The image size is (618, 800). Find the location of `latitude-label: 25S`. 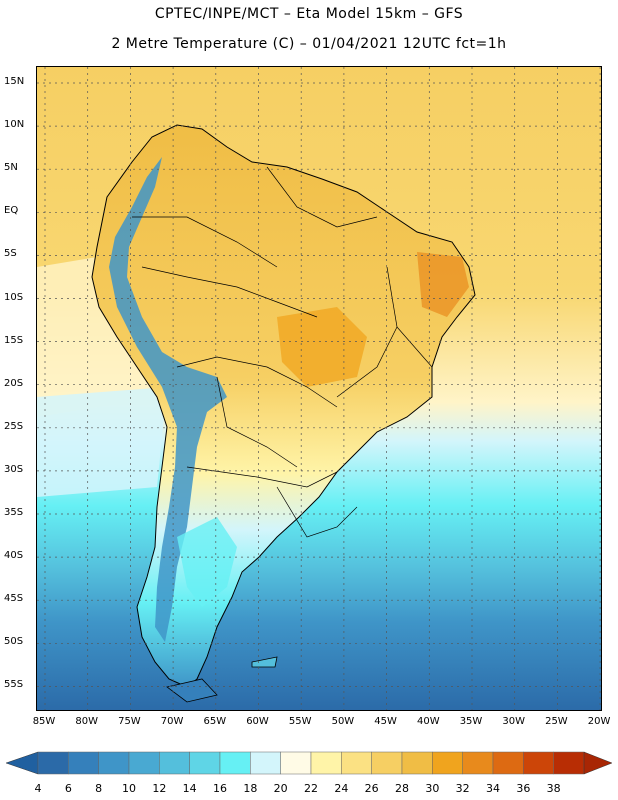

latitude-label: 25S is located at coordinates (14, 426).